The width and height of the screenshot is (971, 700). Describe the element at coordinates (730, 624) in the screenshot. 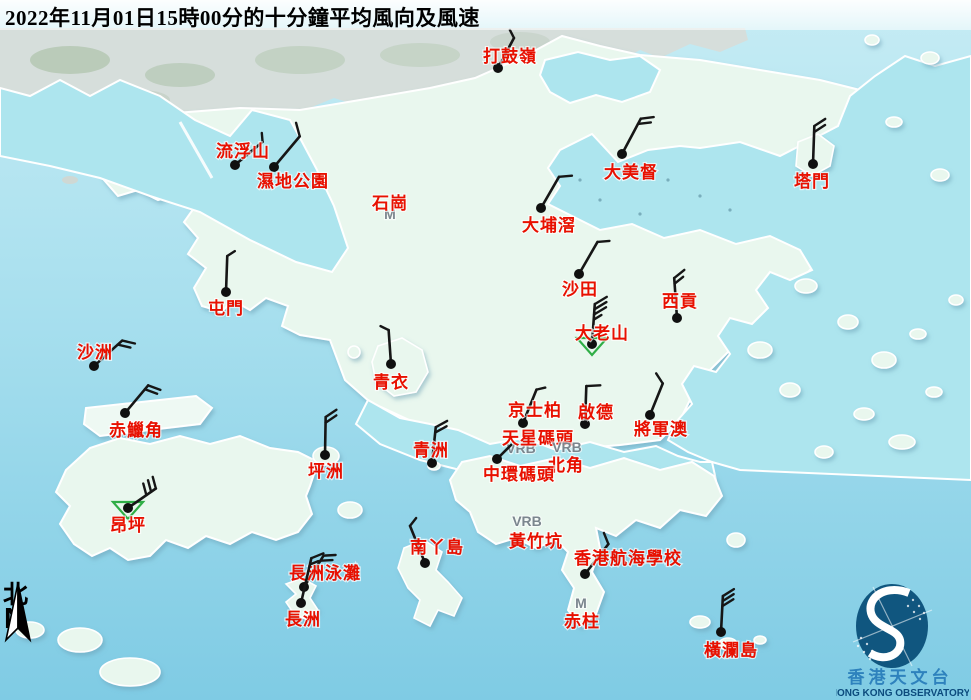

I see `station-marker: 橫瀾島` at that location.